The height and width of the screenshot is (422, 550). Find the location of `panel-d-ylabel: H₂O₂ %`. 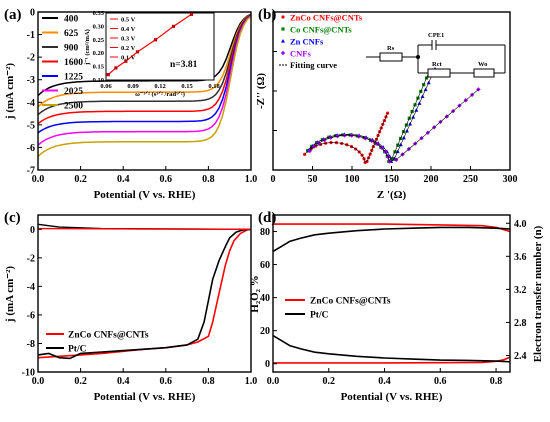

panel-d-ylabel: H₂O₂ % is located at coordinates (255, 293).